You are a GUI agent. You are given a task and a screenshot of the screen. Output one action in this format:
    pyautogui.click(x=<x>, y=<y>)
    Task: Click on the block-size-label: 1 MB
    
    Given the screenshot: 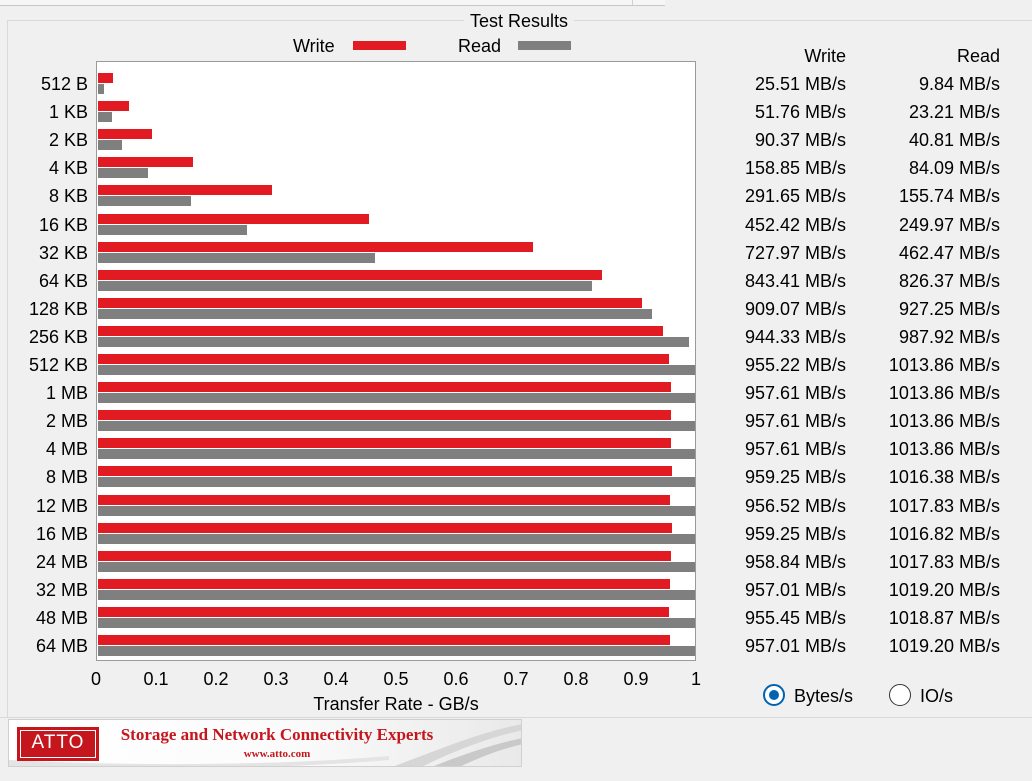 What is the action you would take?
    pyautogui.click(x=66, y=393)
    